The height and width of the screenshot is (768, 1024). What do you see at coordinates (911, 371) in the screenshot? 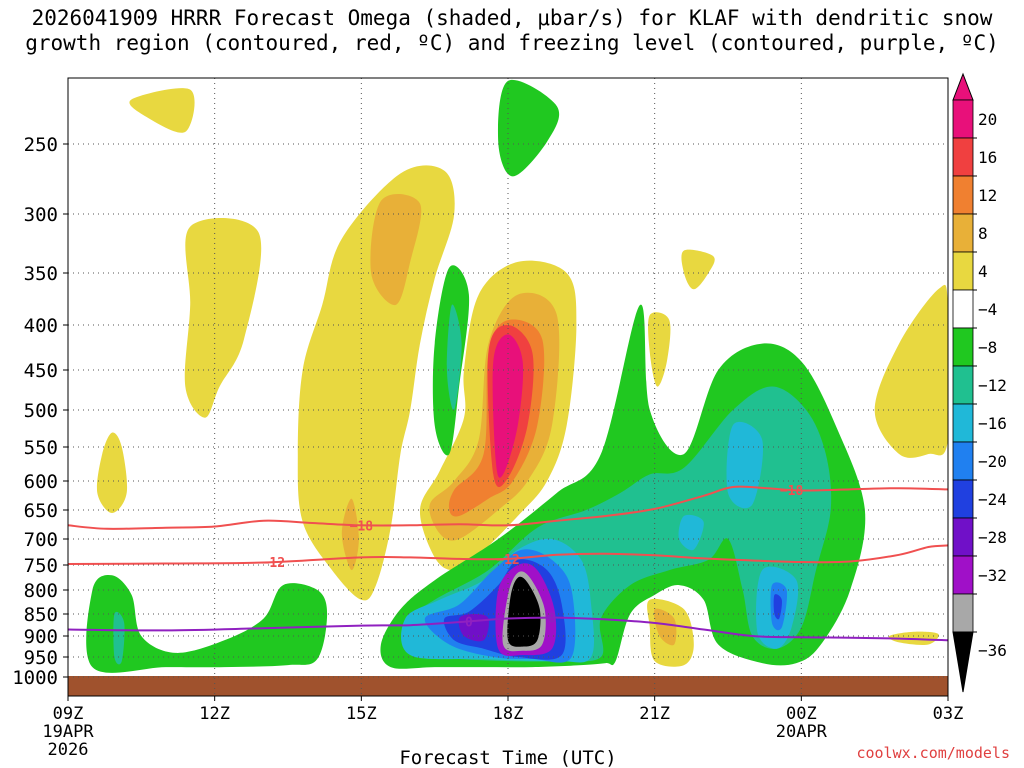
I see `omega-region-far-right-yellow` at bounding box center [911, 371].